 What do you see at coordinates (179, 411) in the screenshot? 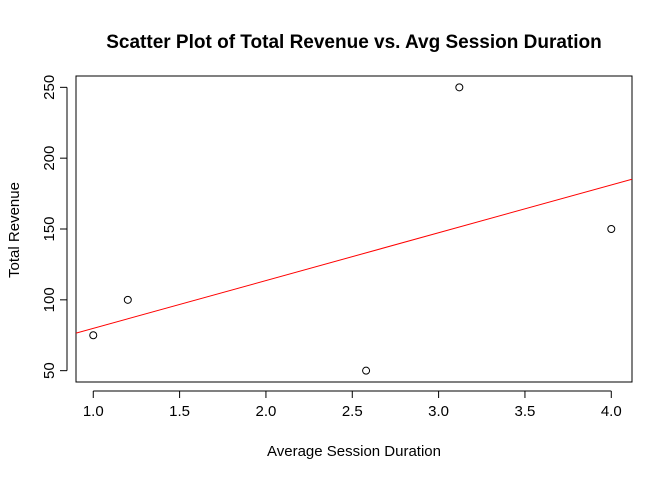
I see `x-tick-label: 1.5` at bounding box center [179, 411].